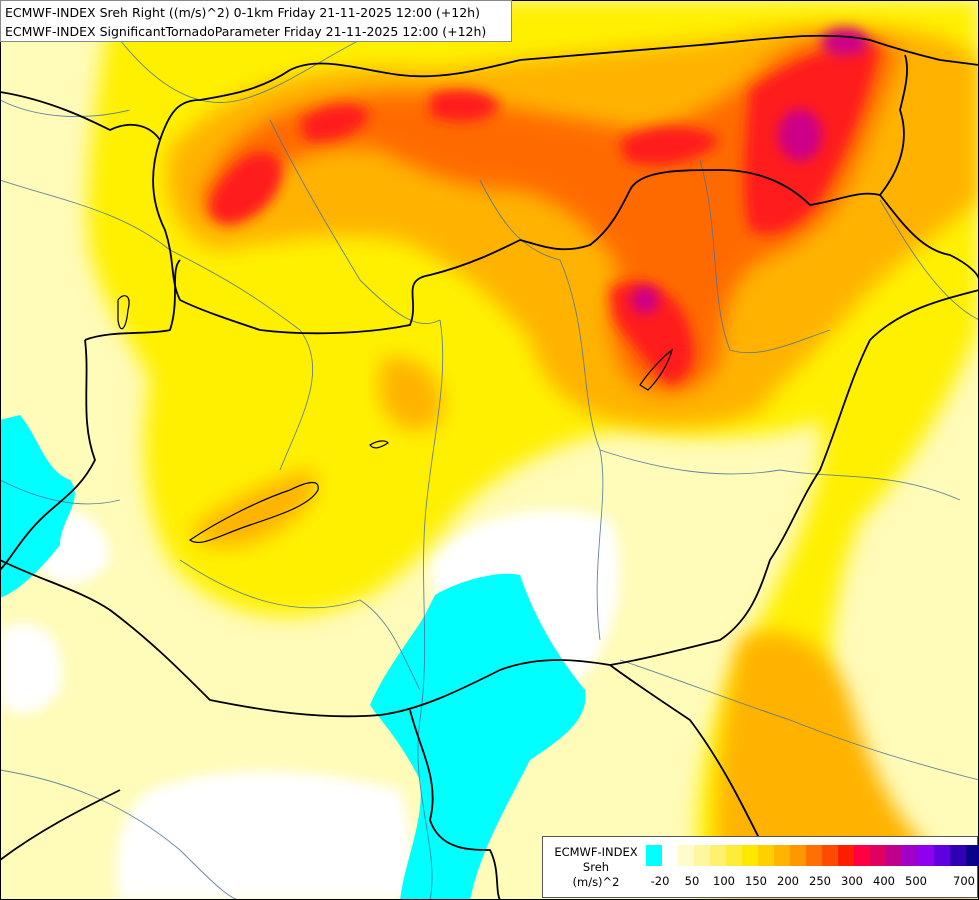 This screenshot has width=979, height=900. What do you see at coordinates (750, 171) in the screenshot?
I see `field-magenta` at bounding box center [750, 171].